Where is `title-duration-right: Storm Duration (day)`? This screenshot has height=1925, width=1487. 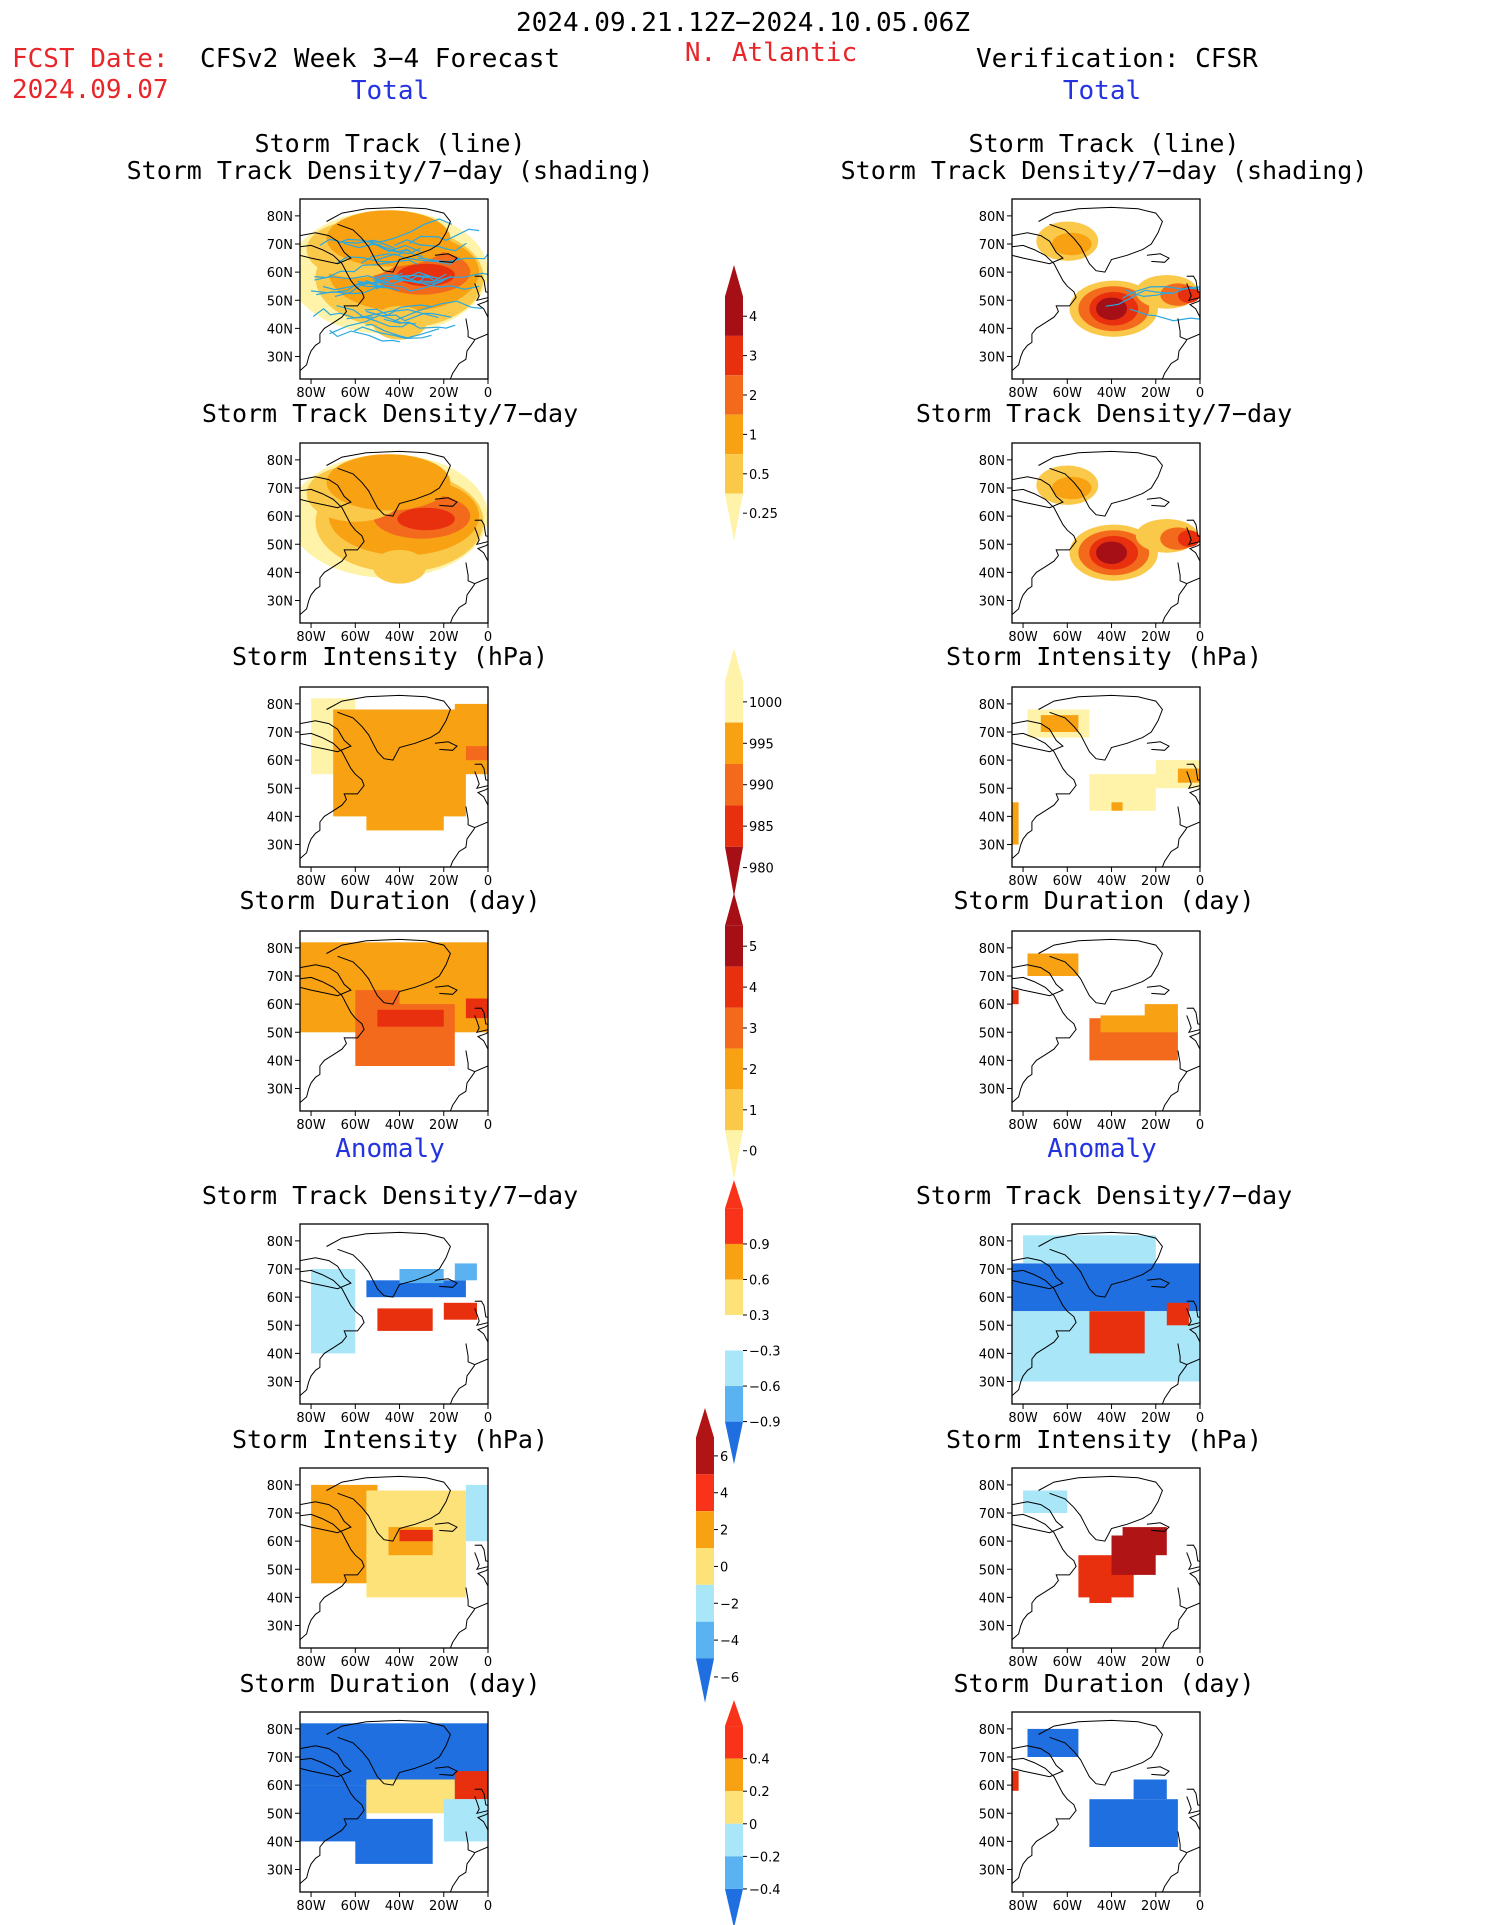
title-duration-right: Storm Duration (day) is located at coordinates (1104, 900).